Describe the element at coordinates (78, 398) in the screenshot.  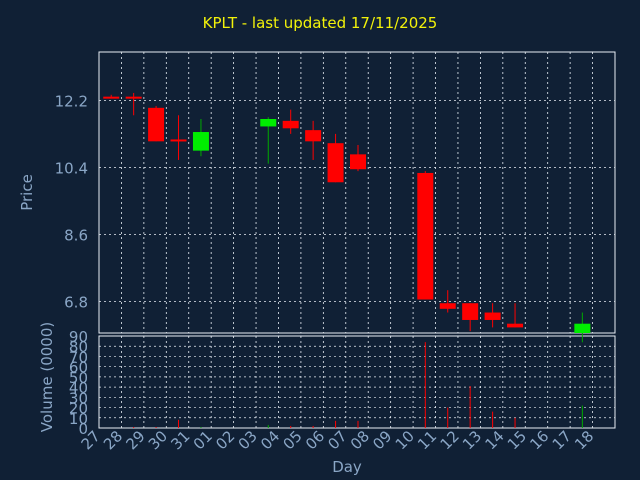
I see `volume-tick-label: 30` at that location.